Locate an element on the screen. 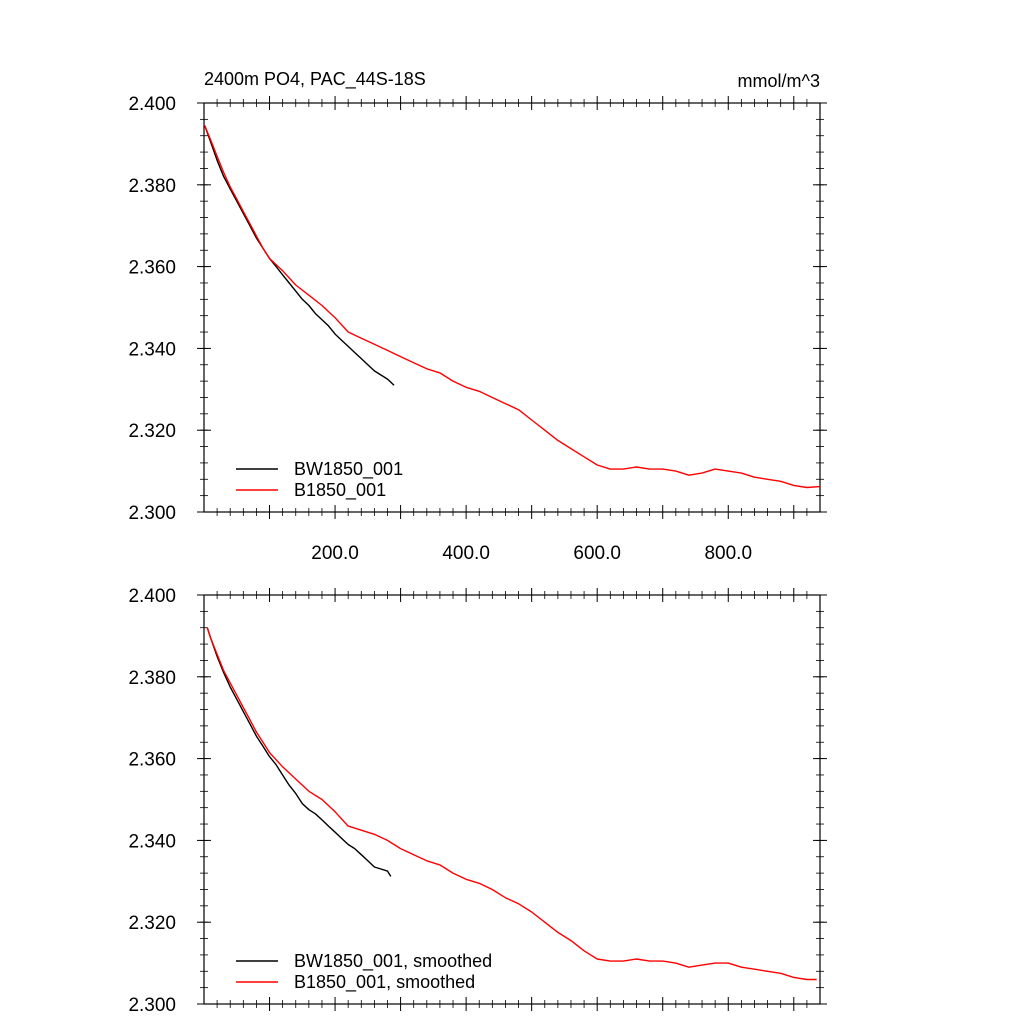  legend-label: BW1850_001, smoothed is located at coordinates (393, 961).